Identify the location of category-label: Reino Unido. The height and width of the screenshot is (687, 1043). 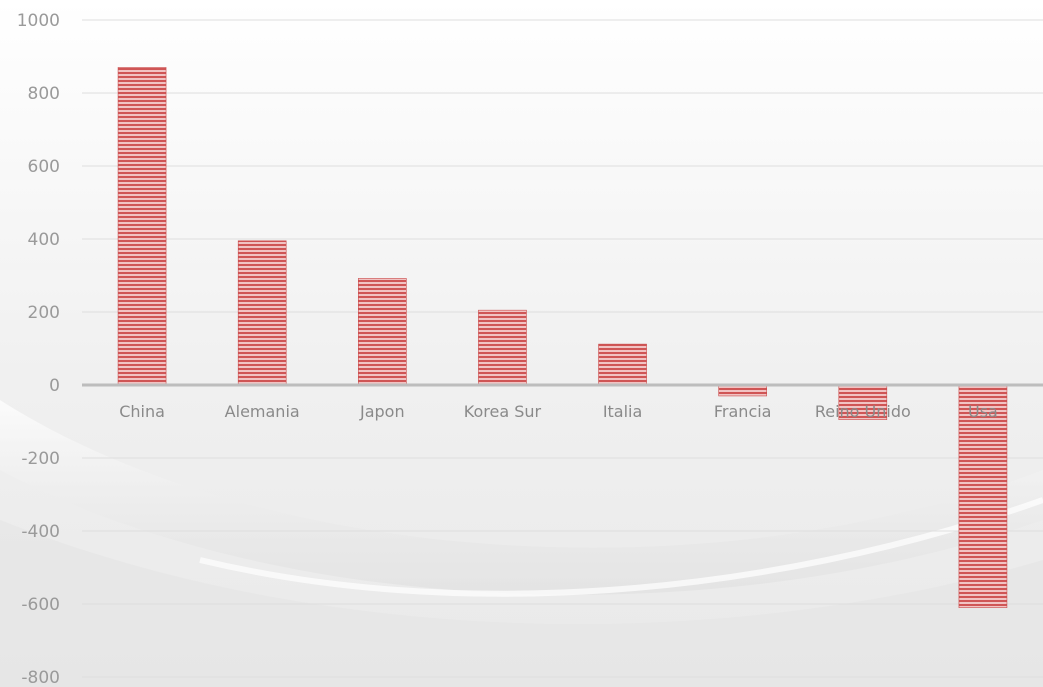
(863, 411).